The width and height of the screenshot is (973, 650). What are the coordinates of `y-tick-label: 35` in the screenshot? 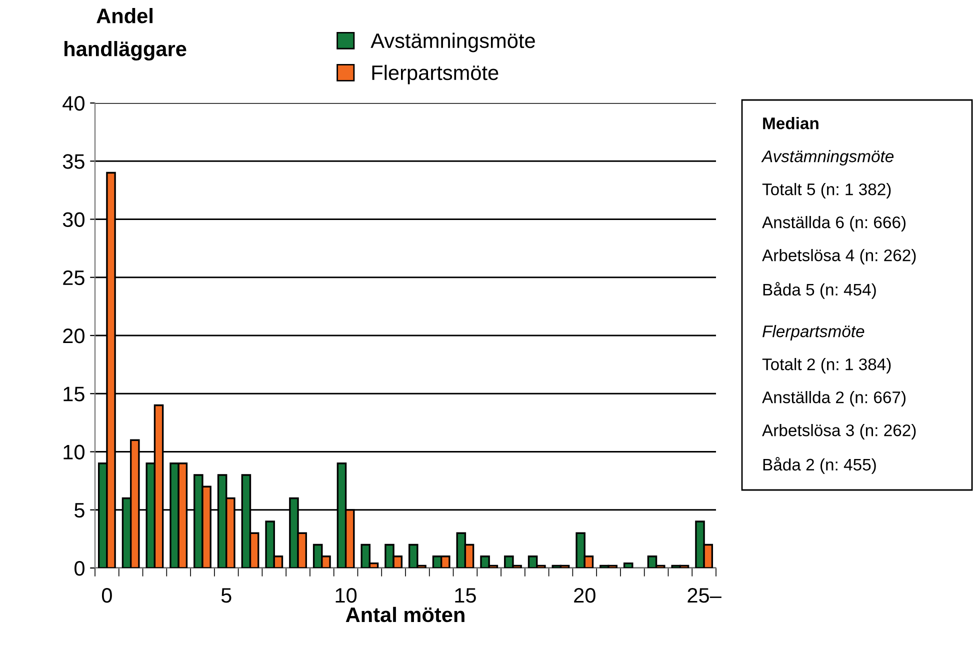 It's located at (73, 161).